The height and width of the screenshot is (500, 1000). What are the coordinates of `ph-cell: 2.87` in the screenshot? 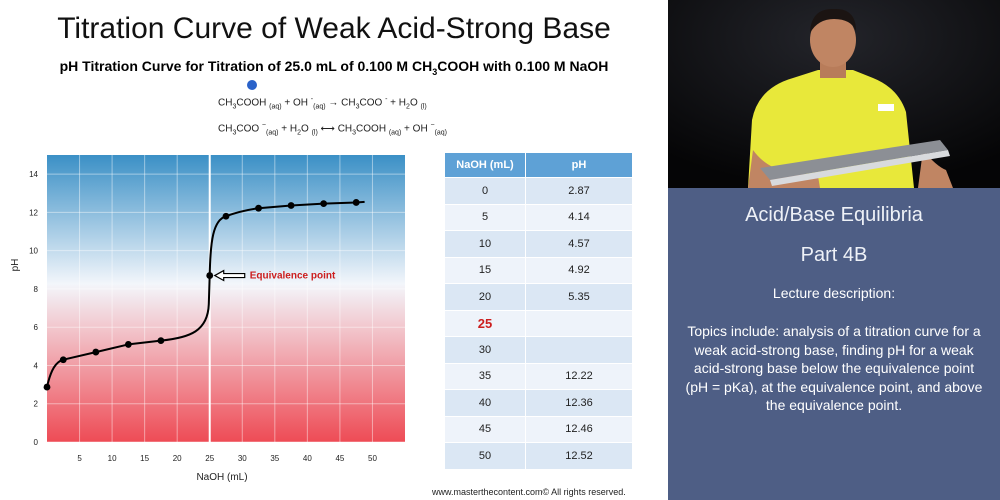 It's located at (579, 191).